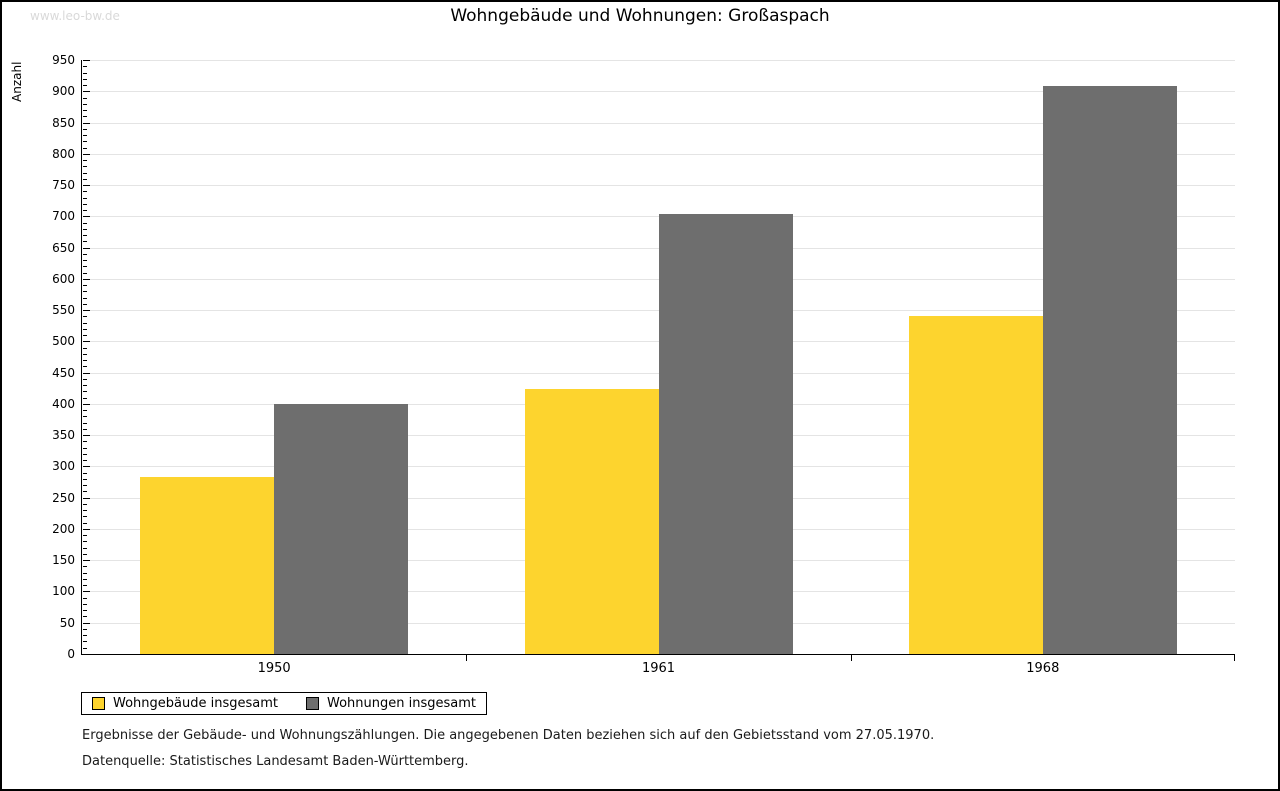  Describe the element at coordinates (341, 529) in the screenshot. I see `bar-1950-wohnungen` at that location.